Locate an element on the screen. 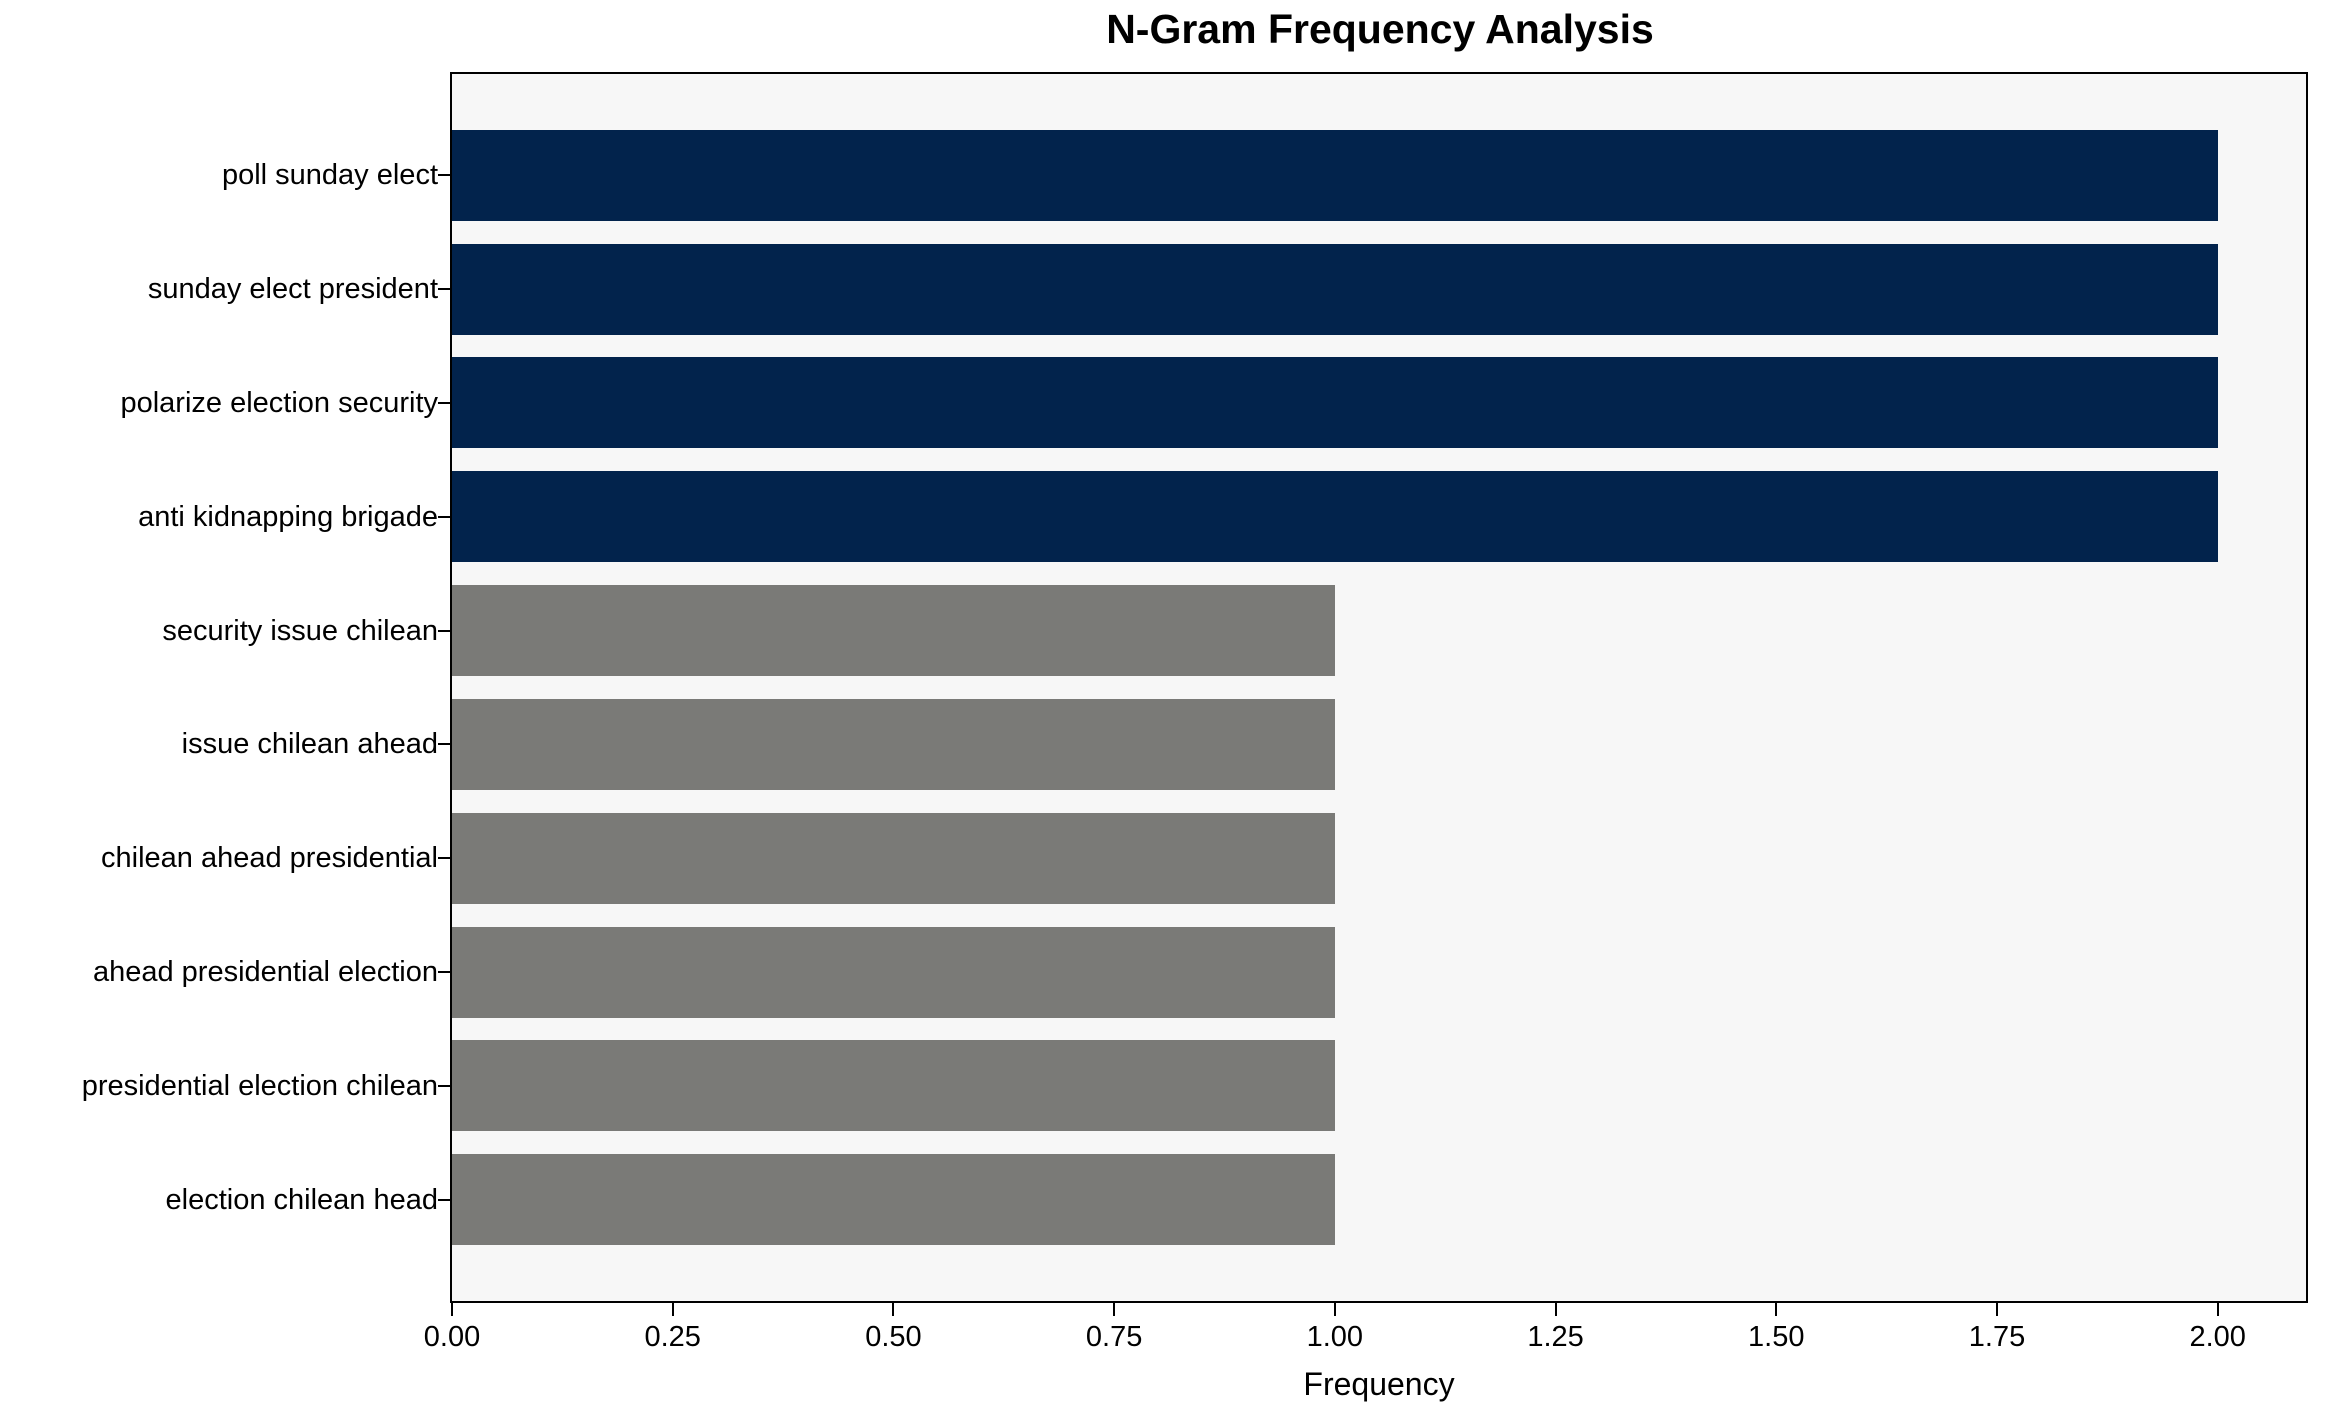 This screenshot has width=2329, height=1414. y-tick-label: sunday elect president is located at coordinates (292, 289).